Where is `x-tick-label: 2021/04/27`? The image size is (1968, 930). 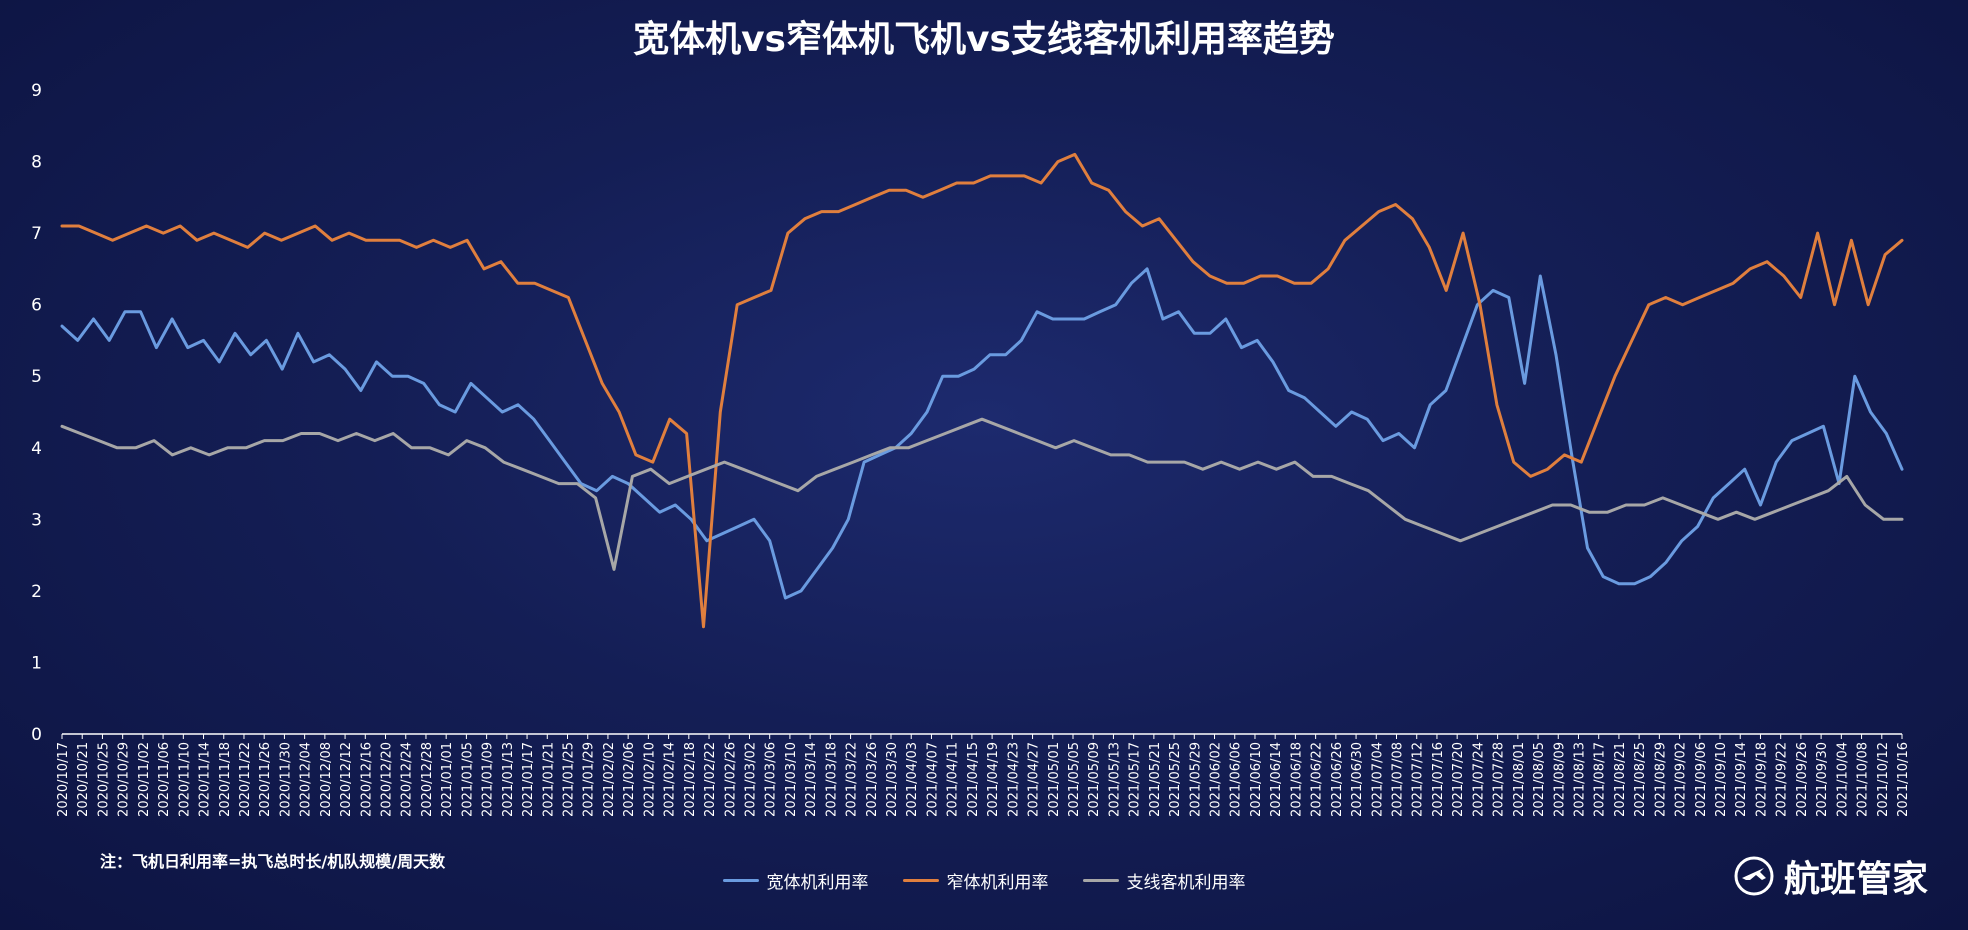 x-tick-label: 2021/04/27 is located at coordinates (1034, 779).